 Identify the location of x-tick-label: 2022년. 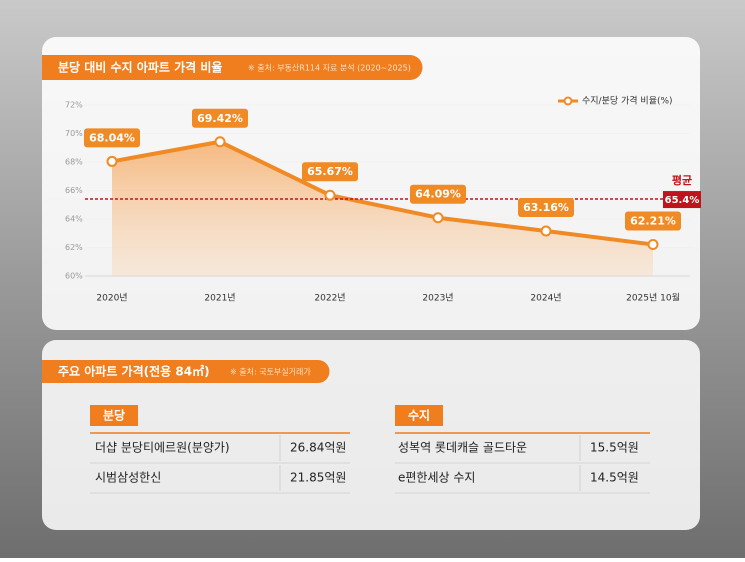
(329, 298).